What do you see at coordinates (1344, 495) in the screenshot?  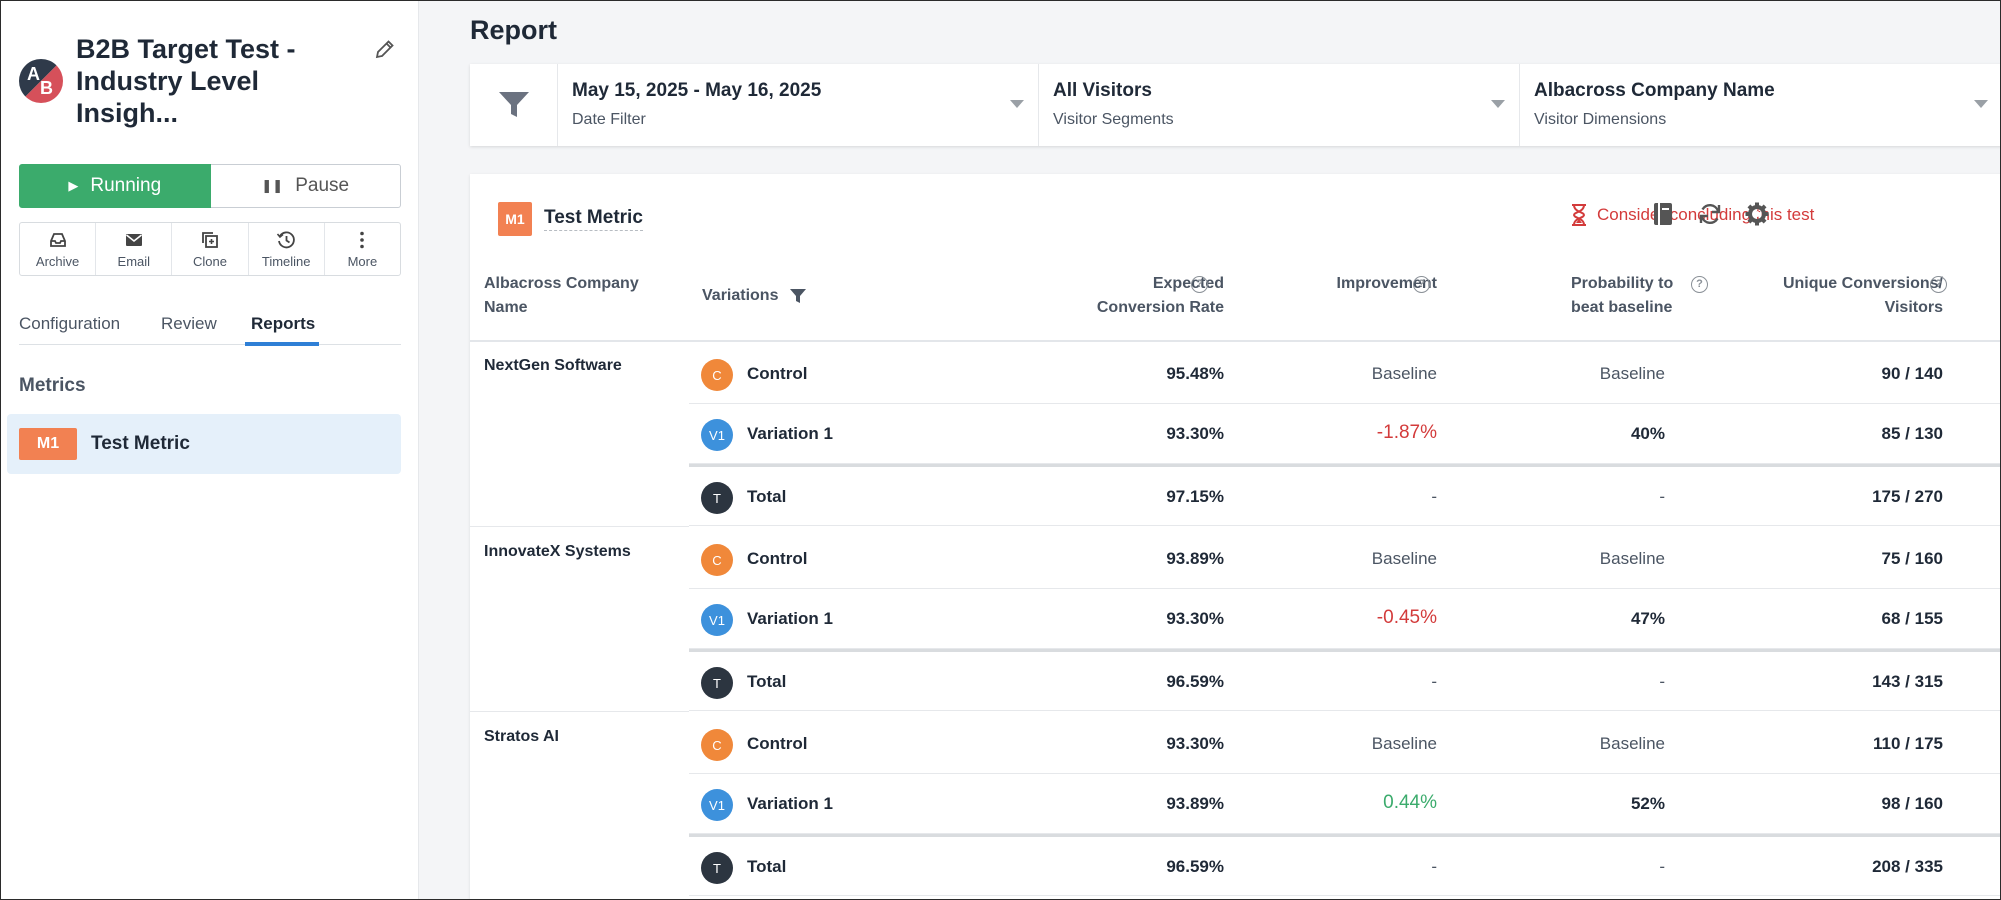 I see `table-row-total: T Total 97.15% - - 175 / 270` at bounding box center [1344, 495].